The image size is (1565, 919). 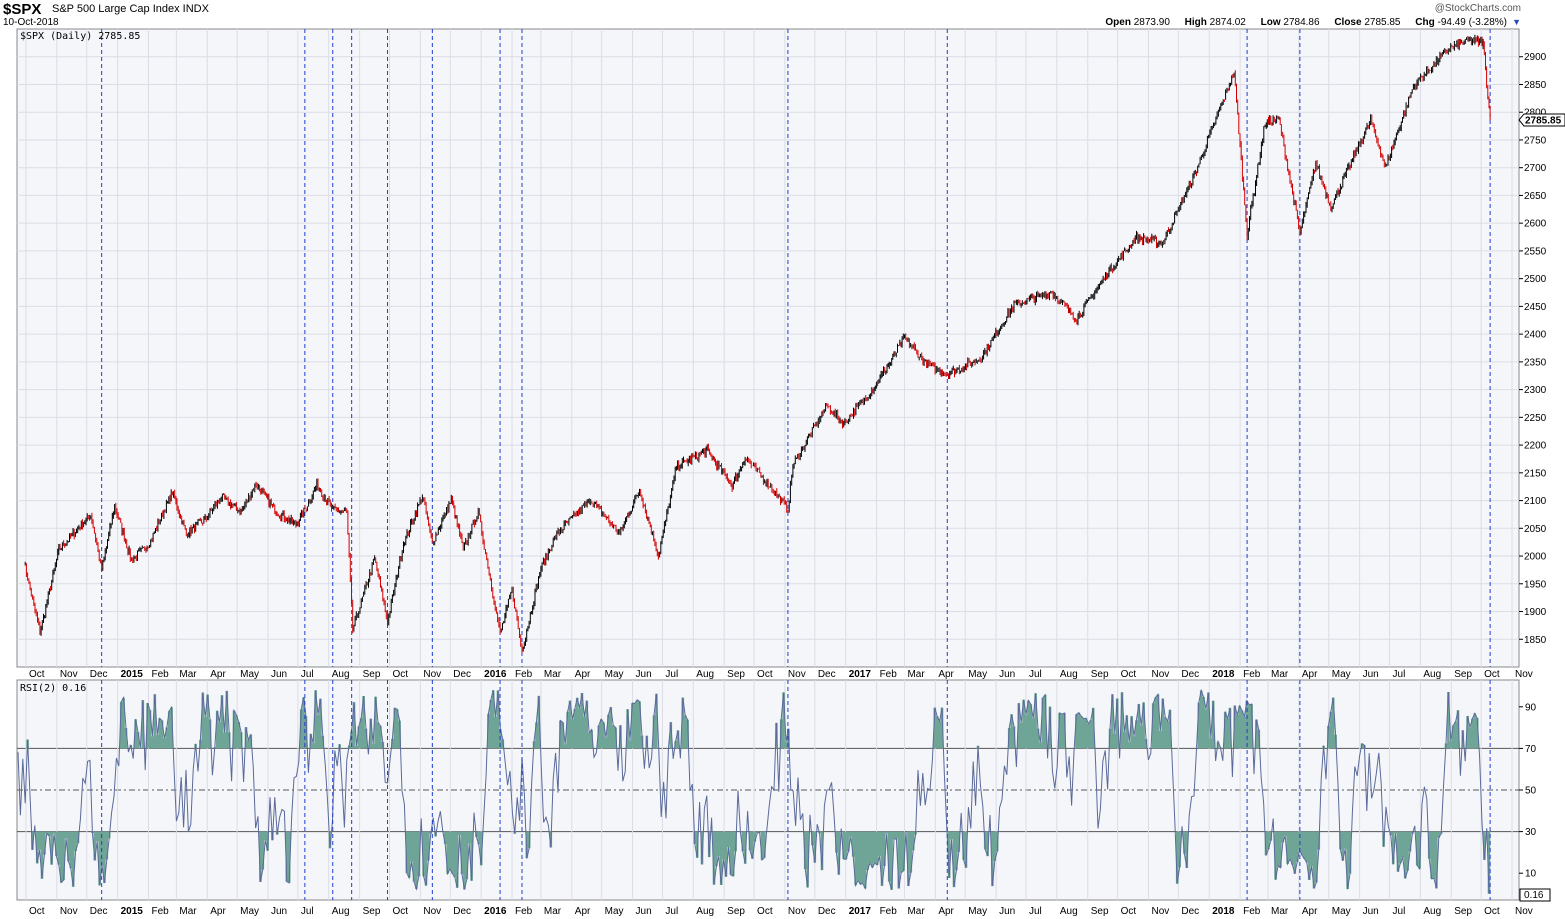 What do you see at coordinates (1535, 140) in the screenshot?
I see `price-y-tick-label: 2750` at bounding box center [1535, 140].